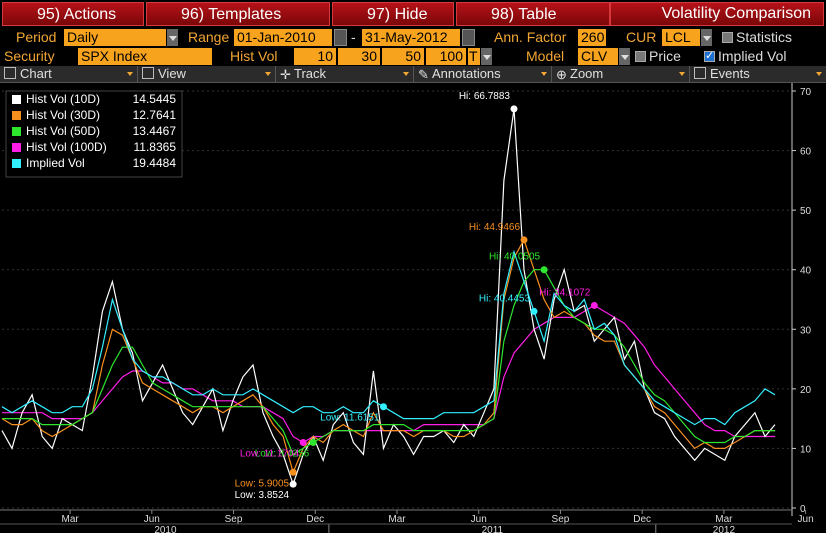 The image size is (826, 533). I want to click on ann-factor-field: 260, so click(592, 37).